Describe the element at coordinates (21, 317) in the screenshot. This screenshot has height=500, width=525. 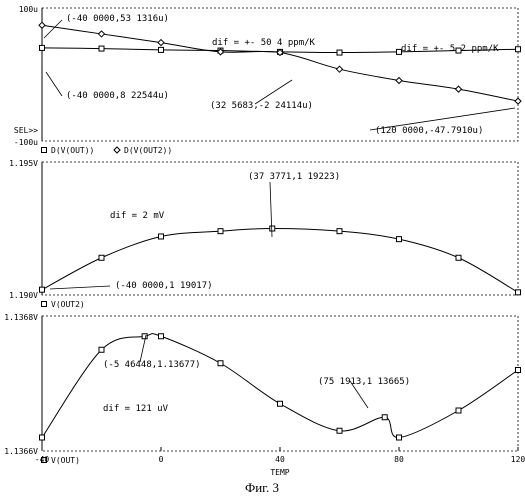
I see `y-tick-label: 1.1368V` at that location.